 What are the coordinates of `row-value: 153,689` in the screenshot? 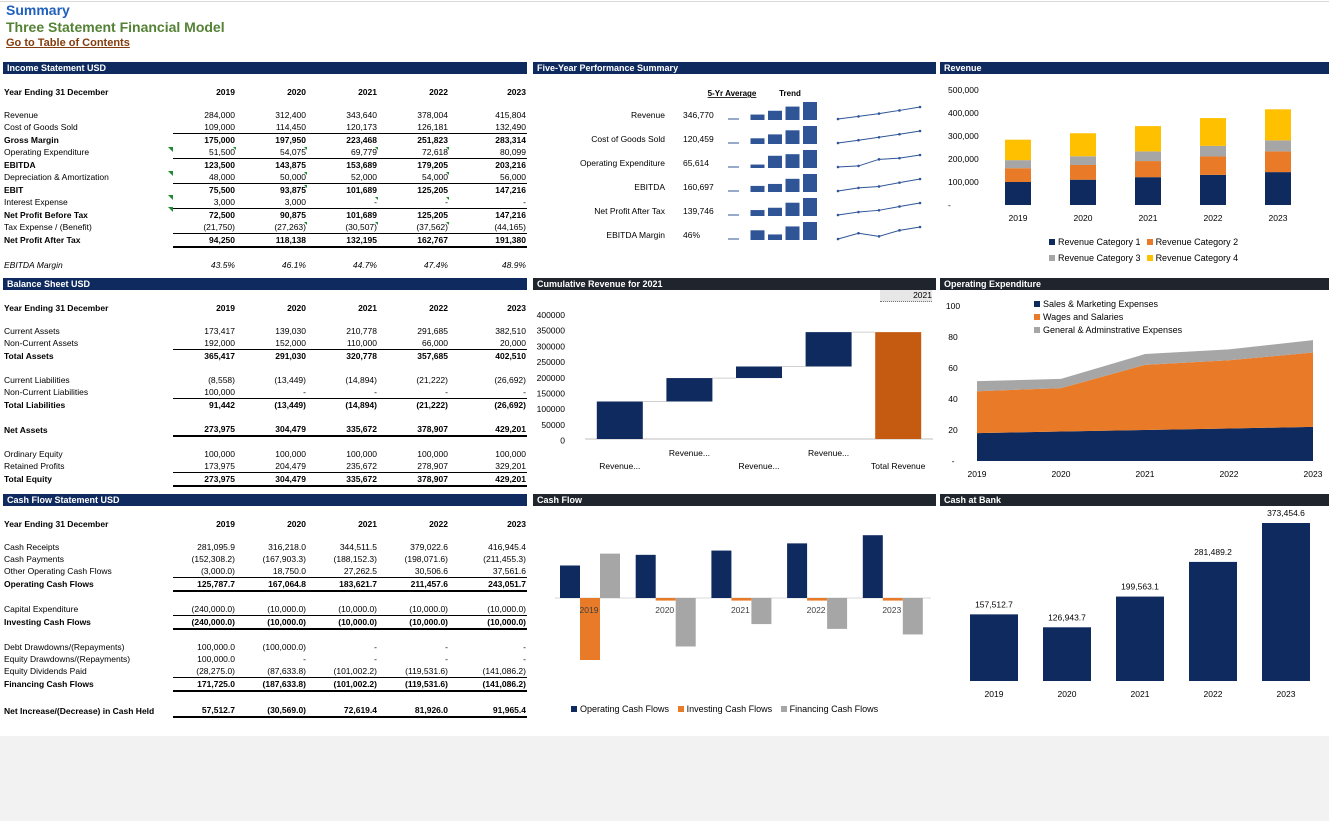 It's located at (361, 165).